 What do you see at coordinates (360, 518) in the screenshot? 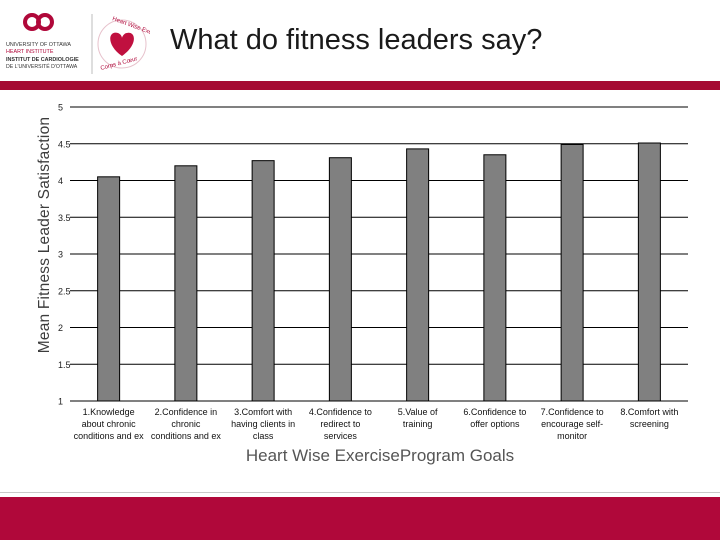
I see `footer-accent-bar` at bounding box center [360, 518].